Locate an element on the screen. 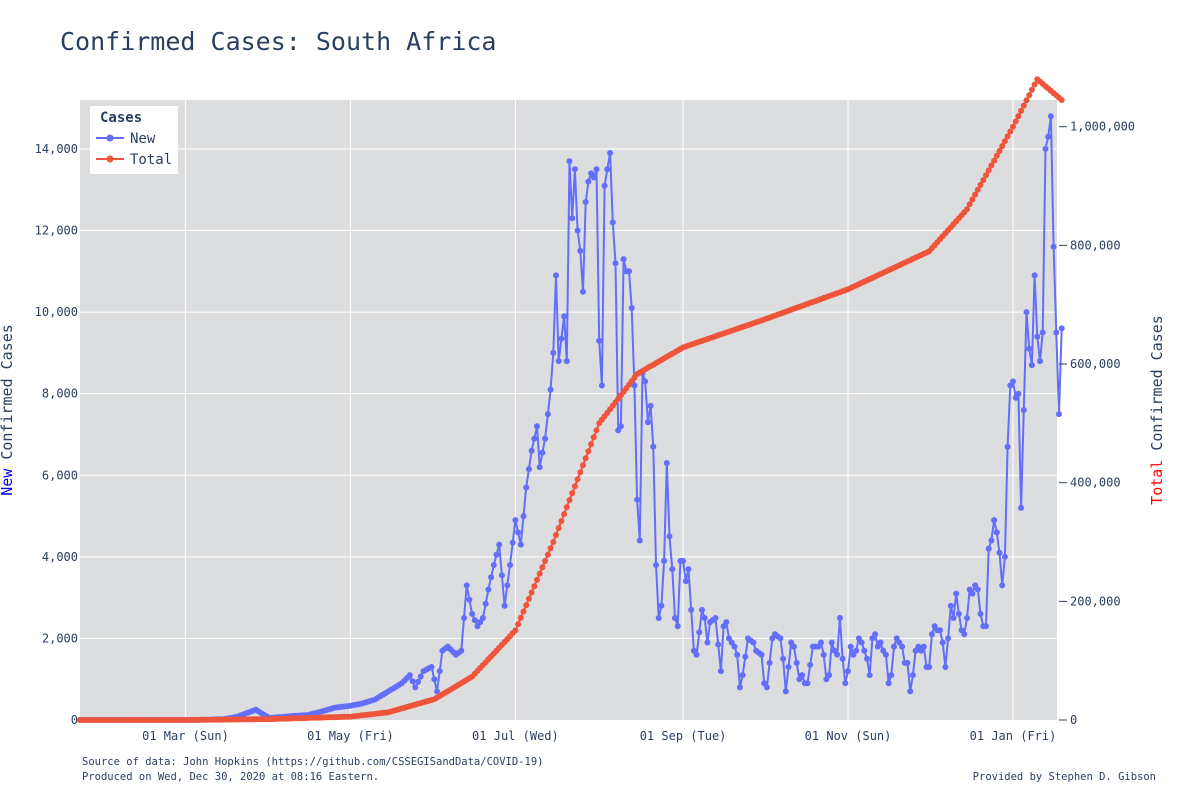 The width and height of the screenshot is (1200, 800). legend-item-new: New is located at coordinates (126, 139).